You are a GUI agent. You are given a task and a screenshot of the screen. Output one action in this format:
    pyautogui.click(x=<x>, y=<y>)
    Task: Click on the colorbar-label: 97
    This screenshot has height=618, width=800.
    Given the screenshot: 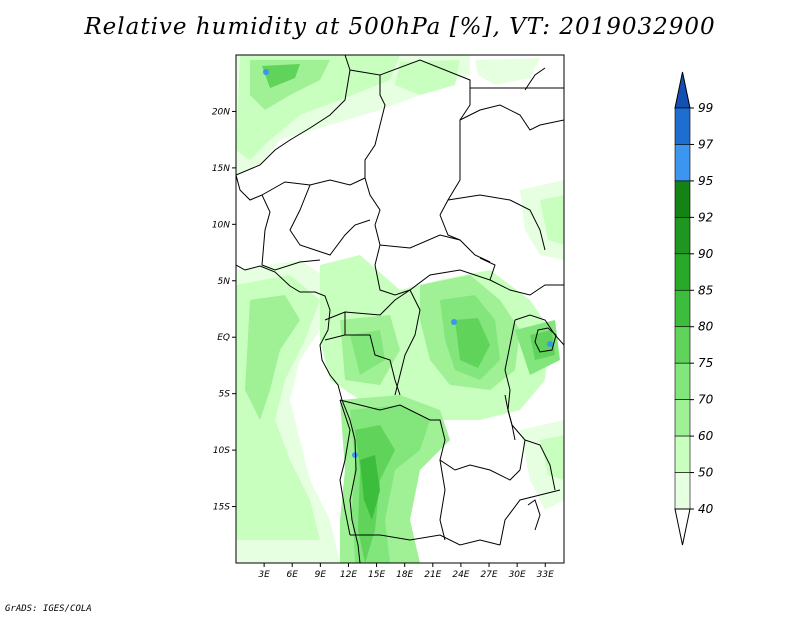 What is the action you would take?
    pyautogui.click(x=706, y=144)
    